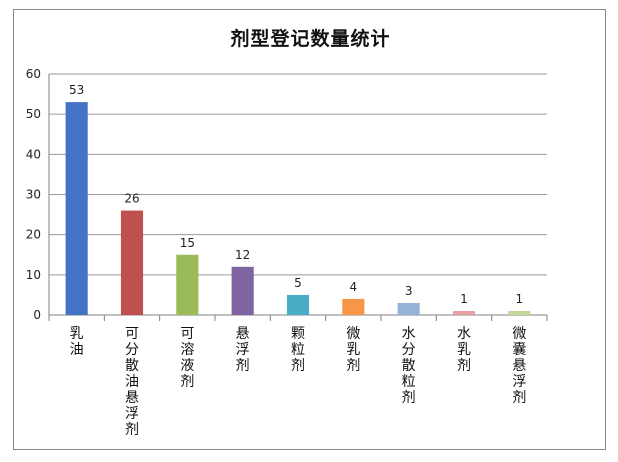 The height and width of the screenshot is (462, 618). I want to click on category-label: 水分散粒剂, so click(409, 366).